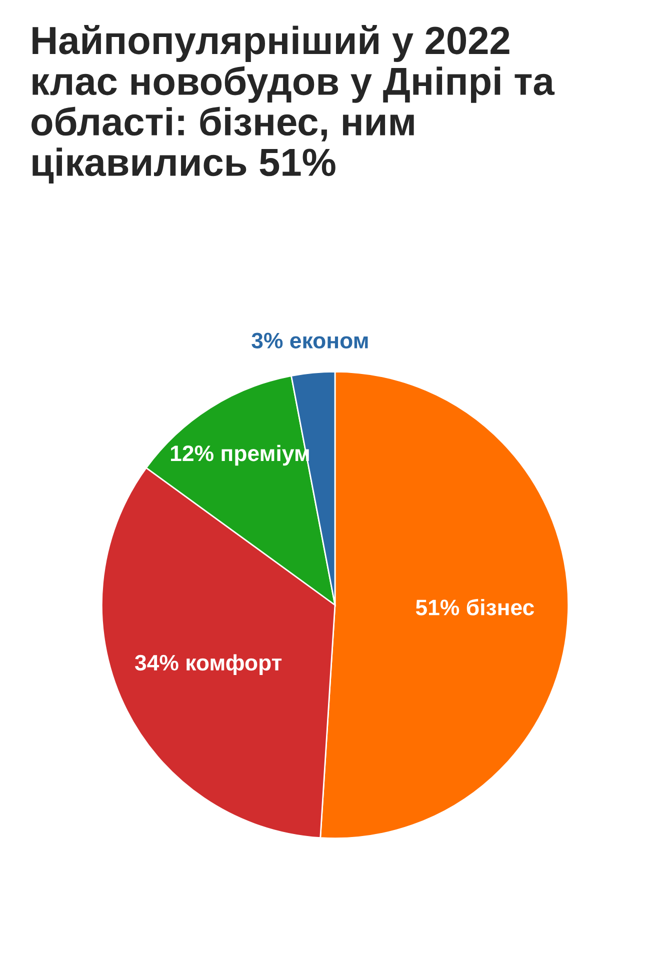  Describe the element at coordinates (208, 664) in the screenshot. I see `slice-label: 34% комфорт` at that location.